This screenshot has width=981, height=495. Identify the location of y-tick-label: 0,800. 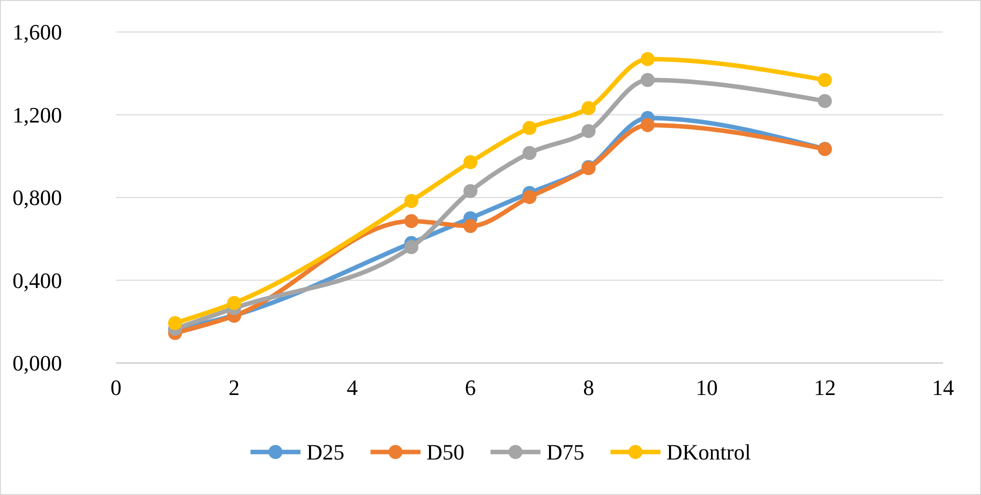
(37, 197).